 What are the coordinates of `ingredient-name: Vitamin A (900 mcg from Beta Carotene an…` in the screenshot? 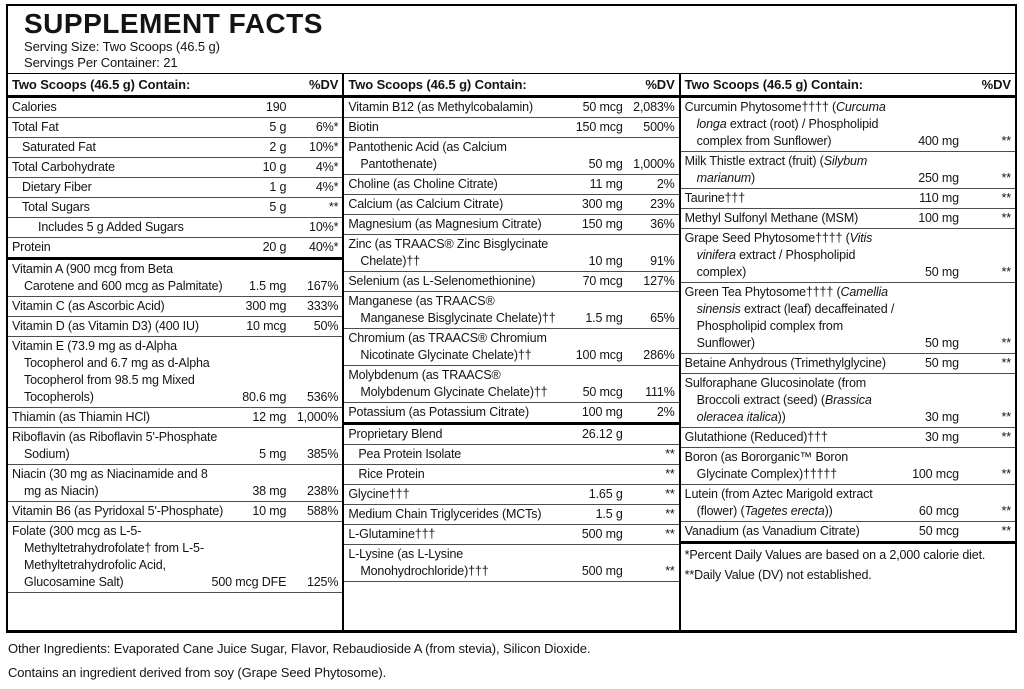 It's located at (117, 277).